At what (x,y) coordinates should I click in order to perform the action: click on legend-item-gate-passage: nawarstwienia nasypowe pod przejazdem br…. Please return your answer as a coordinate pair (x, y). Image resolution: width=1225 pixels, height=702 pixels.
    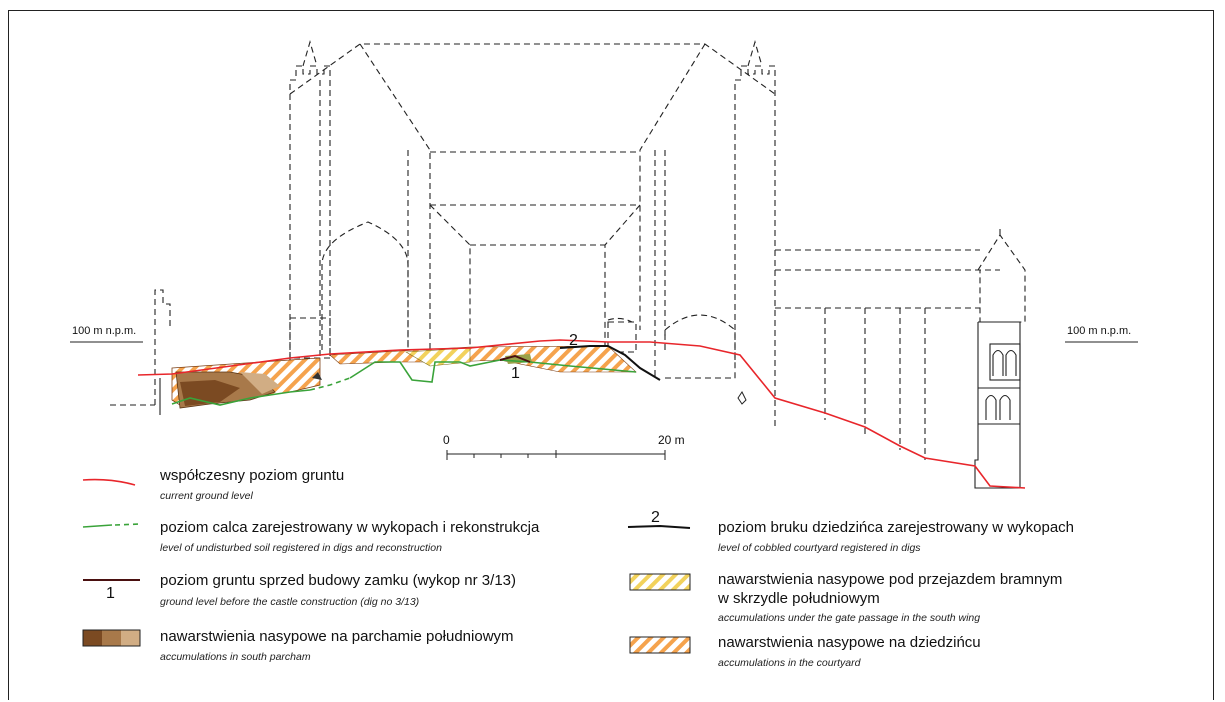
    Looking at the image, I should click on (845, 597).